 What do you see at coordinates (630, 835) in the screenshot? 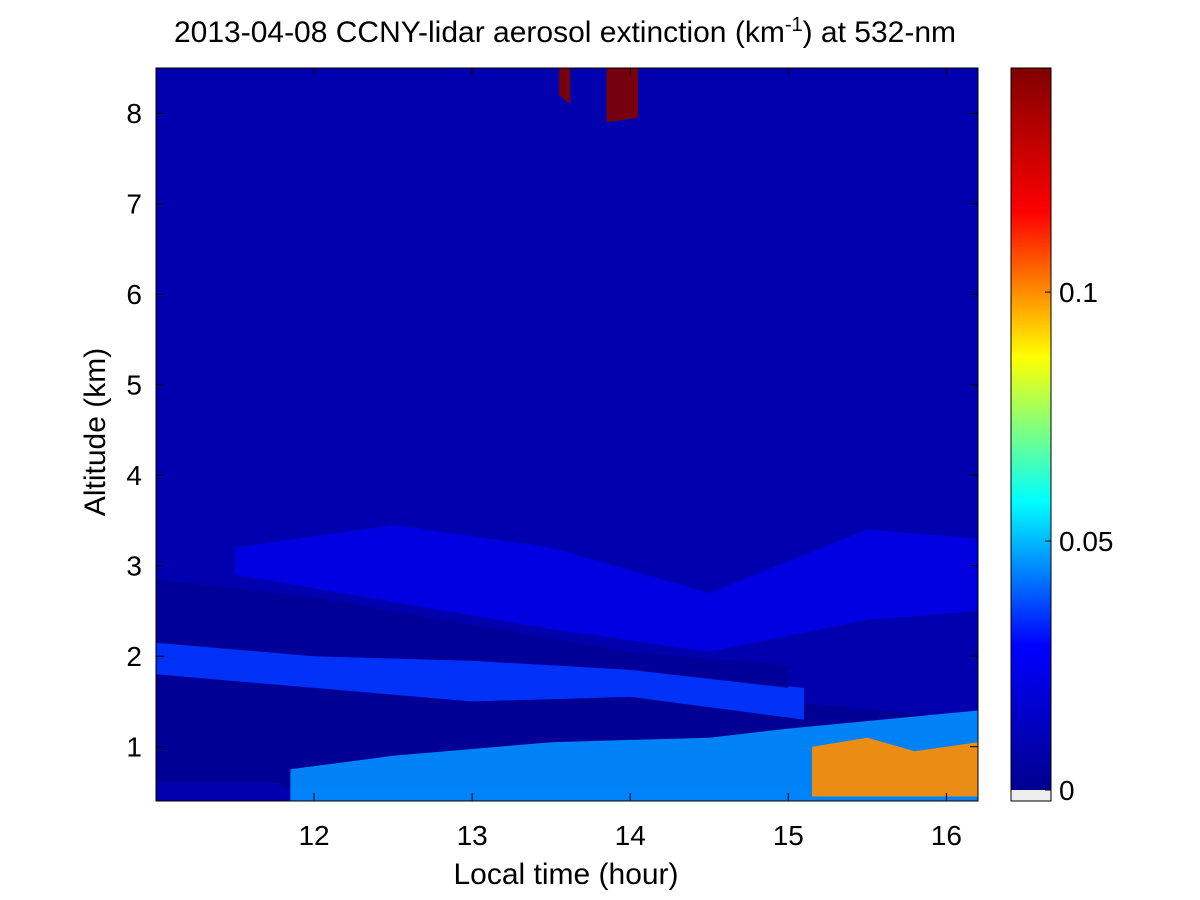
I see `x-tick-label: 14` at bounding box center [630, 835].